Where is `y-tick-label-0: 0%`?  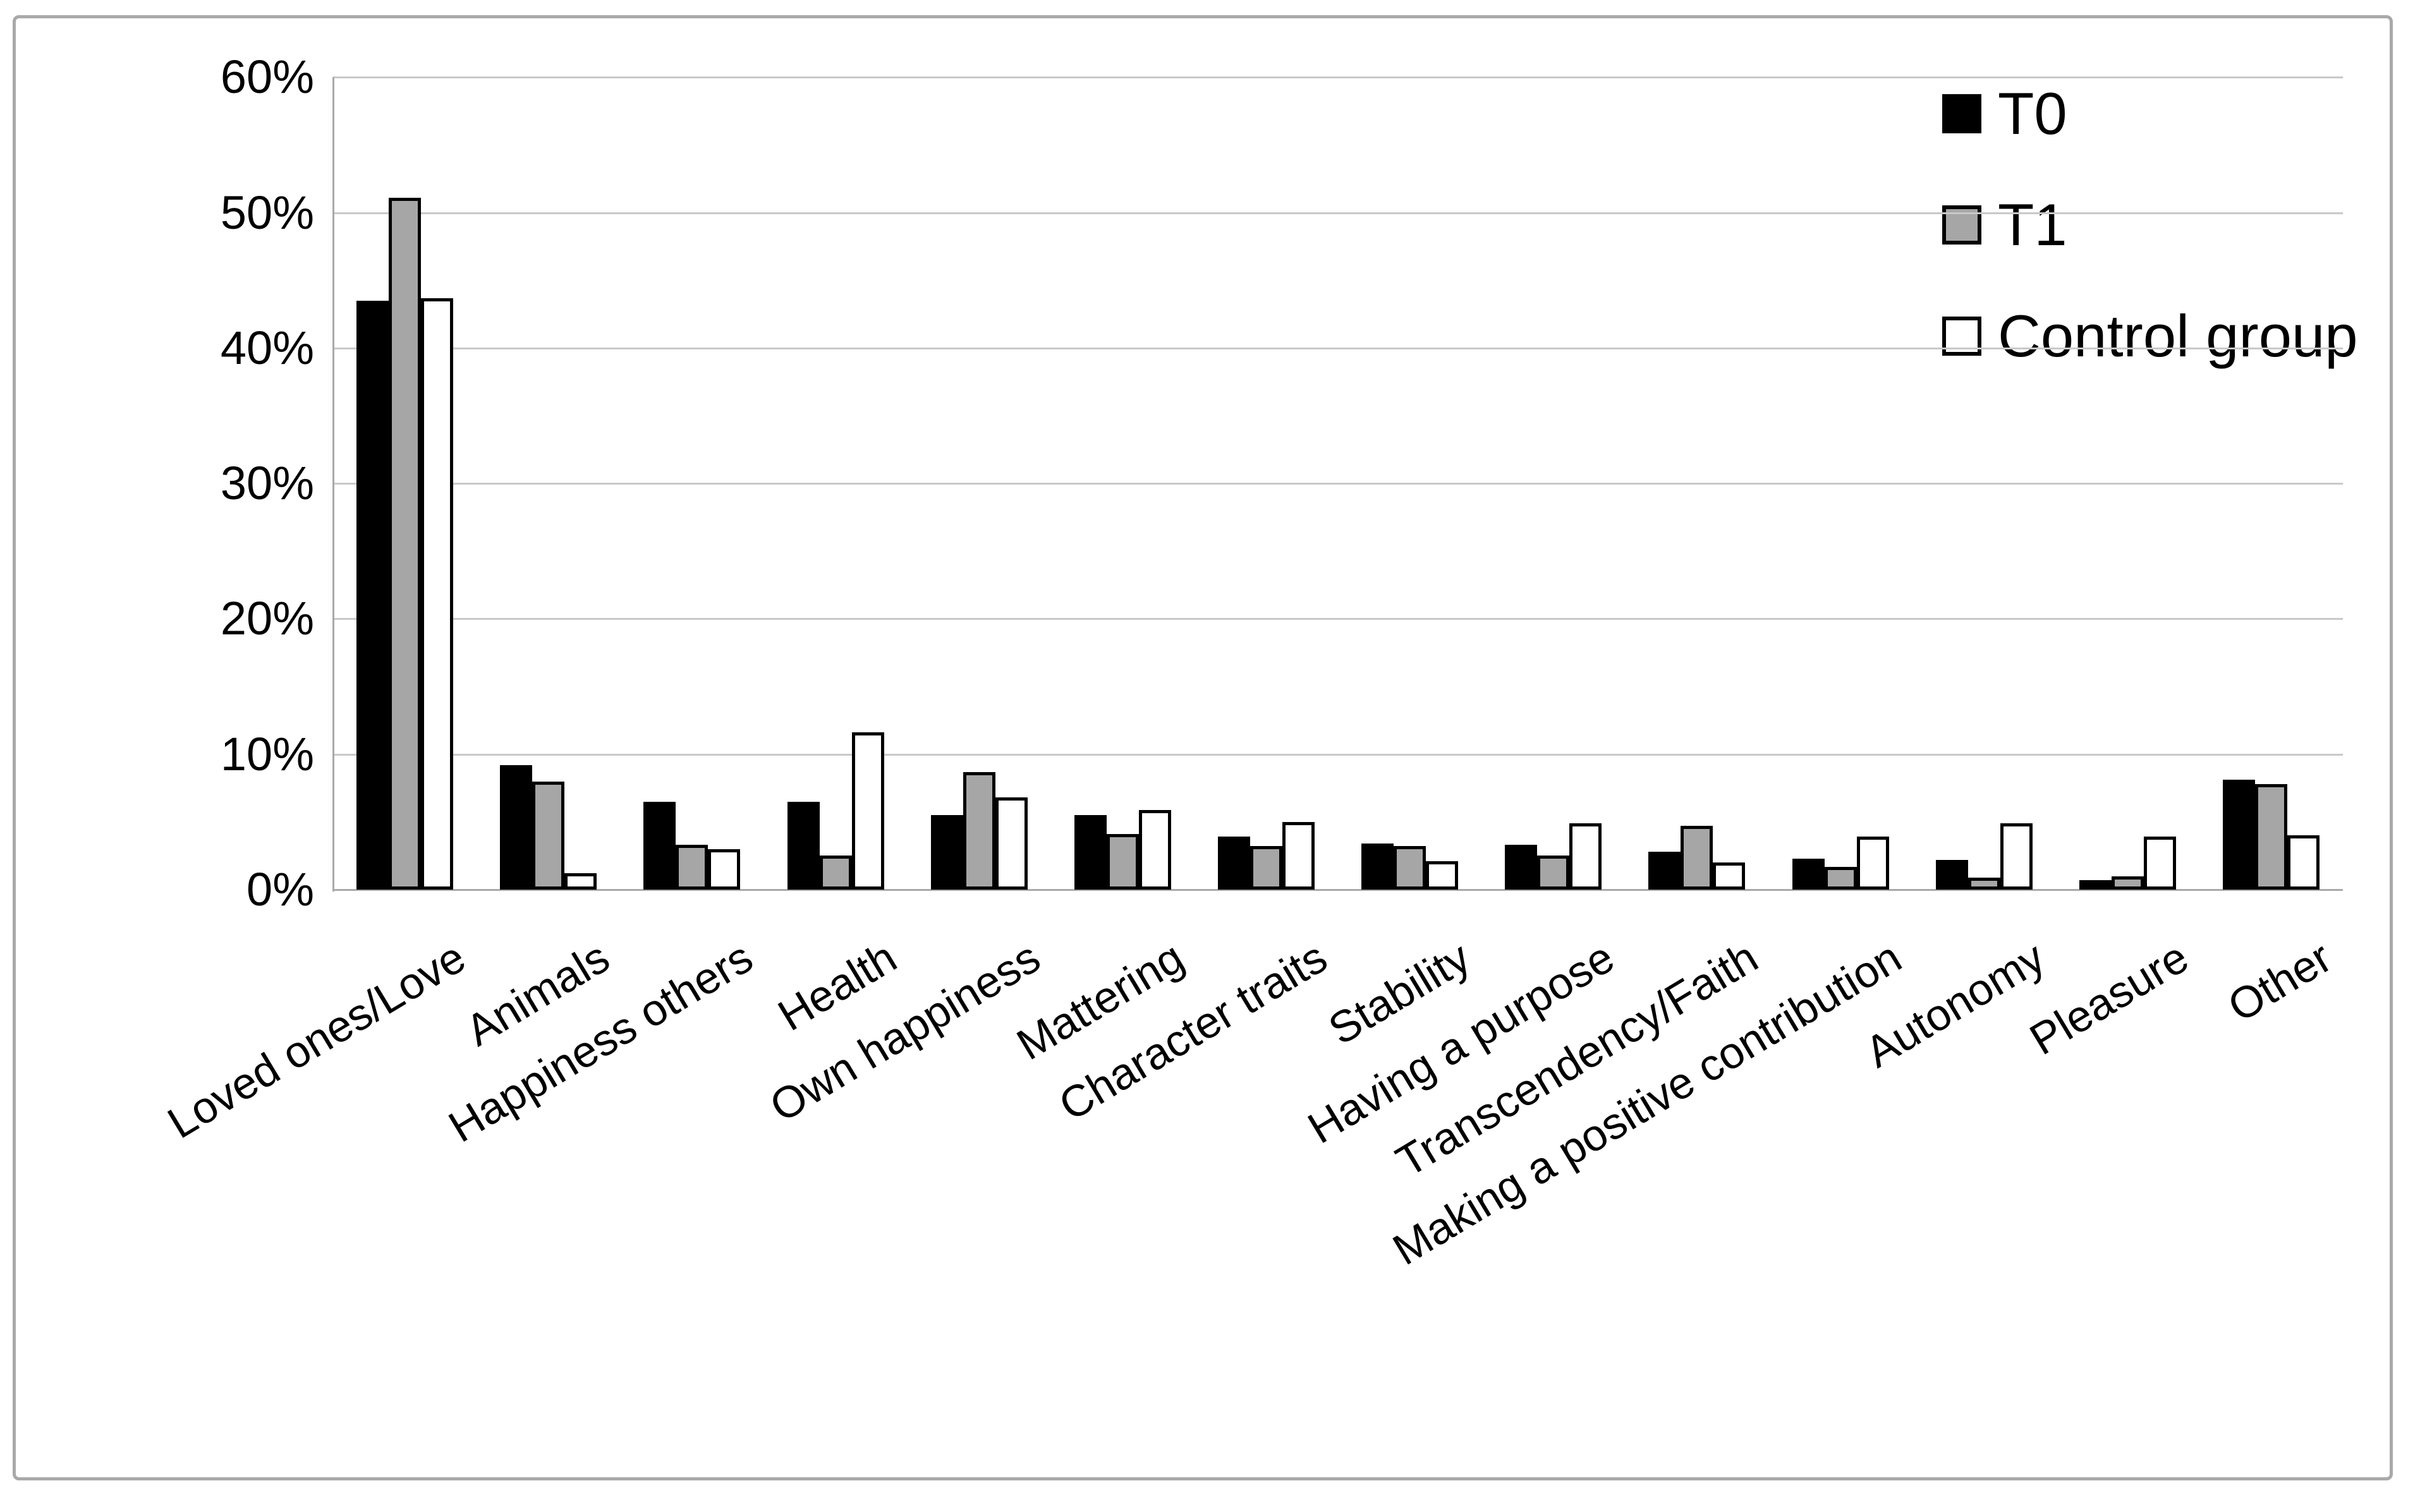
y-tick-label-0: 0% is located at coordinates (280, 889).